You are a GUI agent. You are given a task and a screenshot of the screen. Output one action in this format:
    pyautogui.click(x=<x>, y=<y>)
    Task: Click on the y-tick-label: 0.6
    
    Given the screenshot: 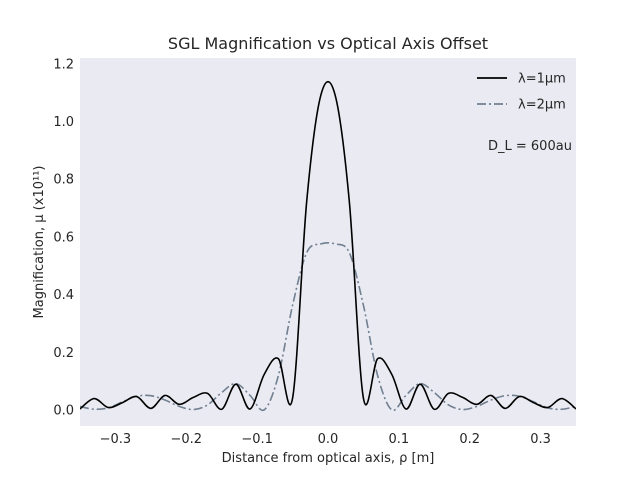 What is the action you would take?
    pyautogui.click(x=63, y=237)
    